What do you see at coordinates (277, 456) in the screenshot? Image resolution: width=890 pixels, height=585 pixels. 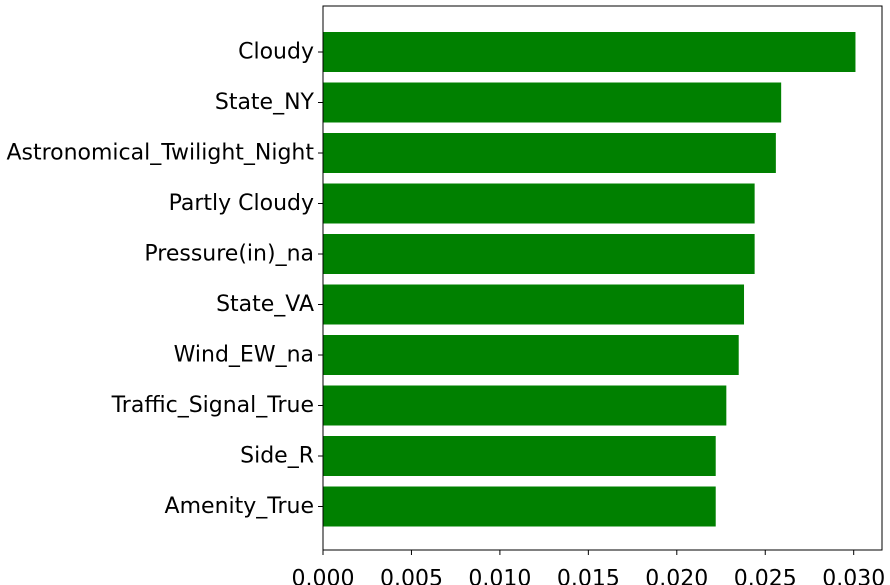 I see `y-tick-label-8: Side_R` at bounding box center [277, 456].